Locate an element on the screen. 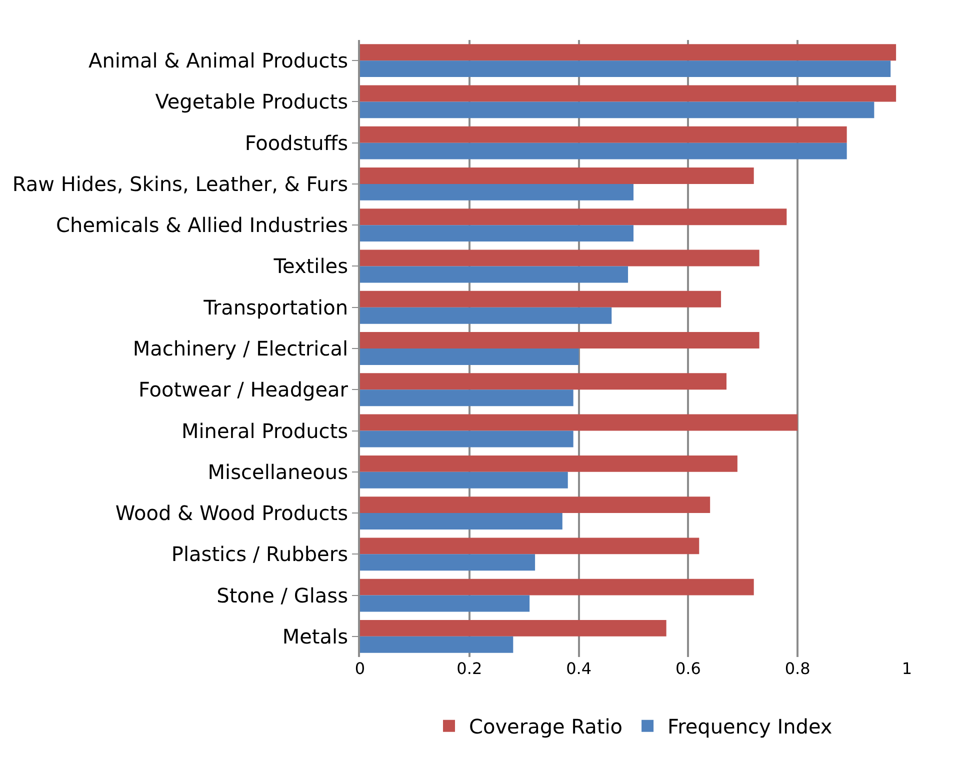 The height and width of the screenshot is (767, 957). y-tick-label: Miscellaneous is located at coordinates (278, 472).